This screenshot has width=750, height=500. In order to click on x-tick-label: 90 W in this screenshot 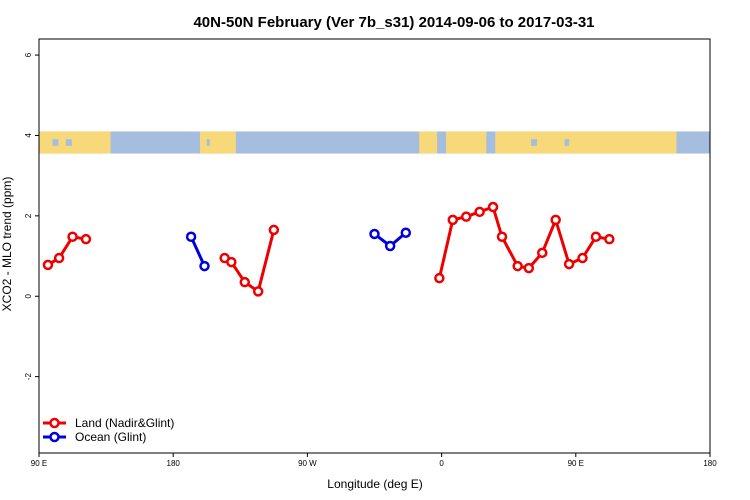, I will do `click(307, 463)`.